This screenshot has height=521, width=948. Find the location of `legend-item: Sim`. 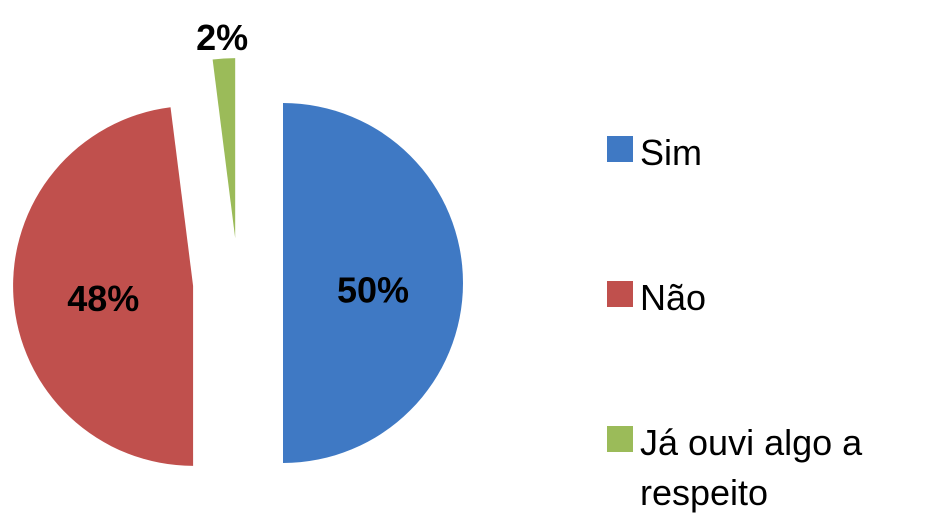

legend-item: Sim is located at coordinates (773, 153).